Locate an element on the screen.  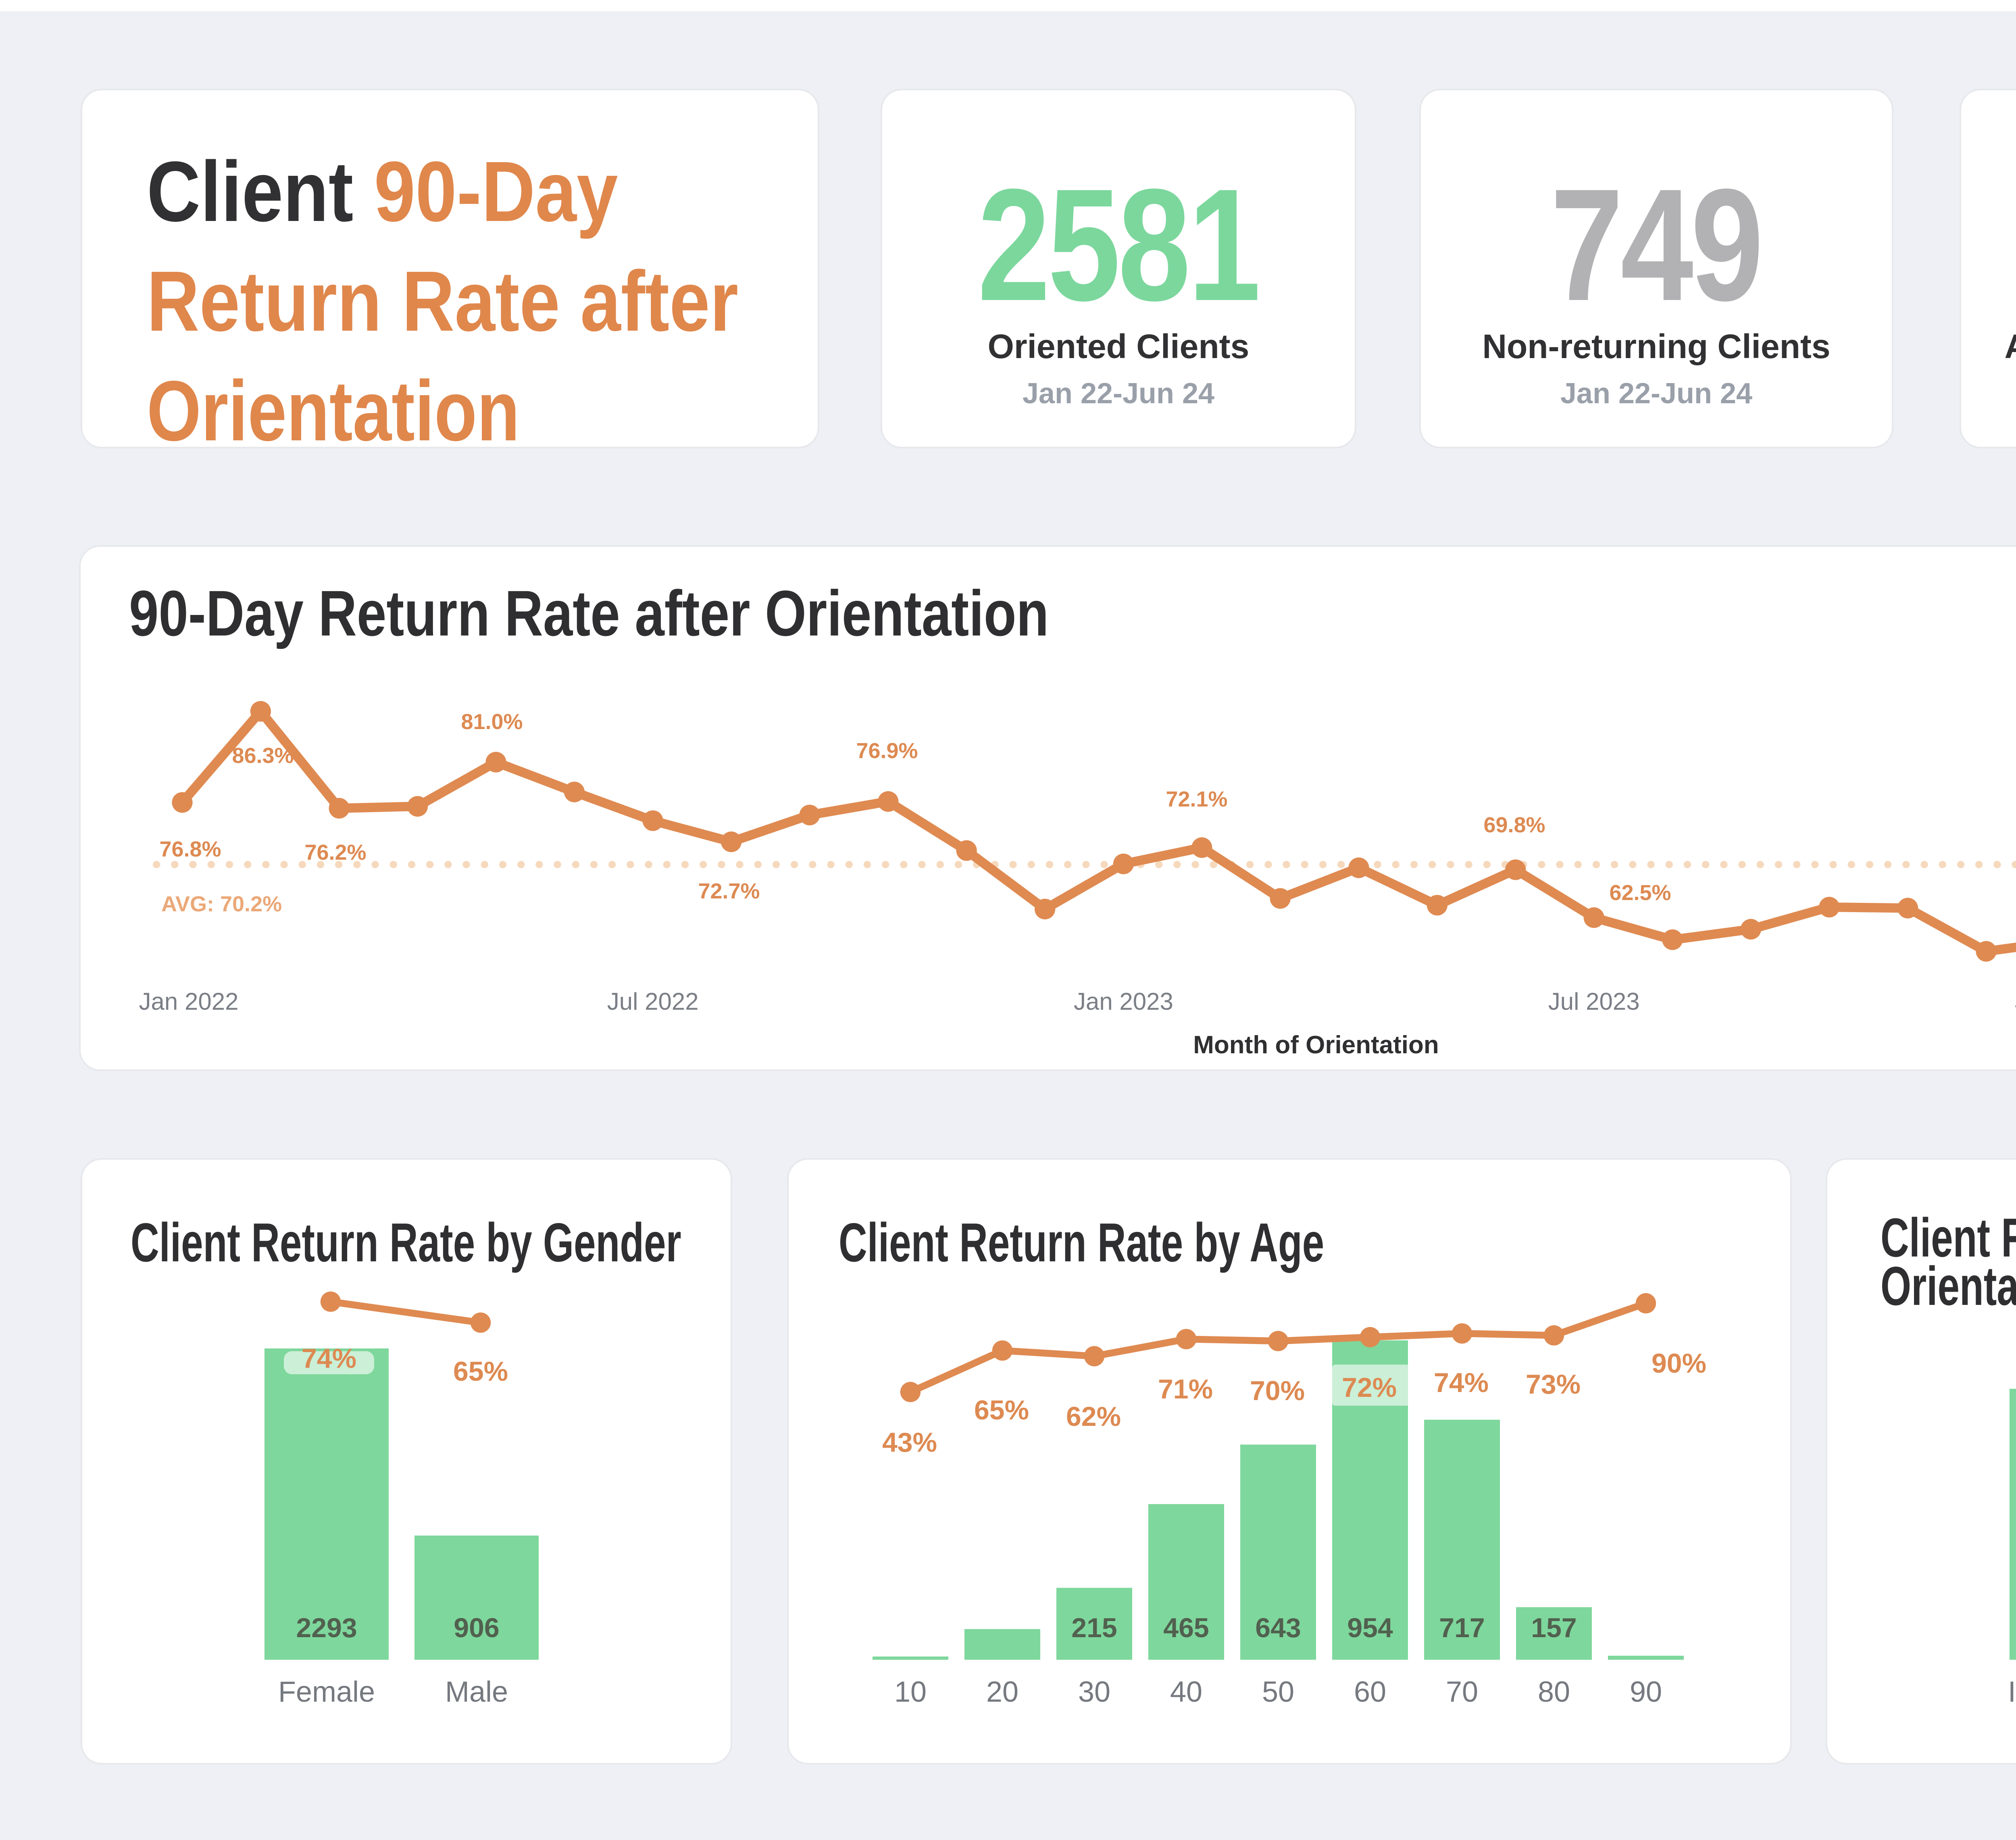
svg-text: 73% is located at coordinates (1553, 1384).